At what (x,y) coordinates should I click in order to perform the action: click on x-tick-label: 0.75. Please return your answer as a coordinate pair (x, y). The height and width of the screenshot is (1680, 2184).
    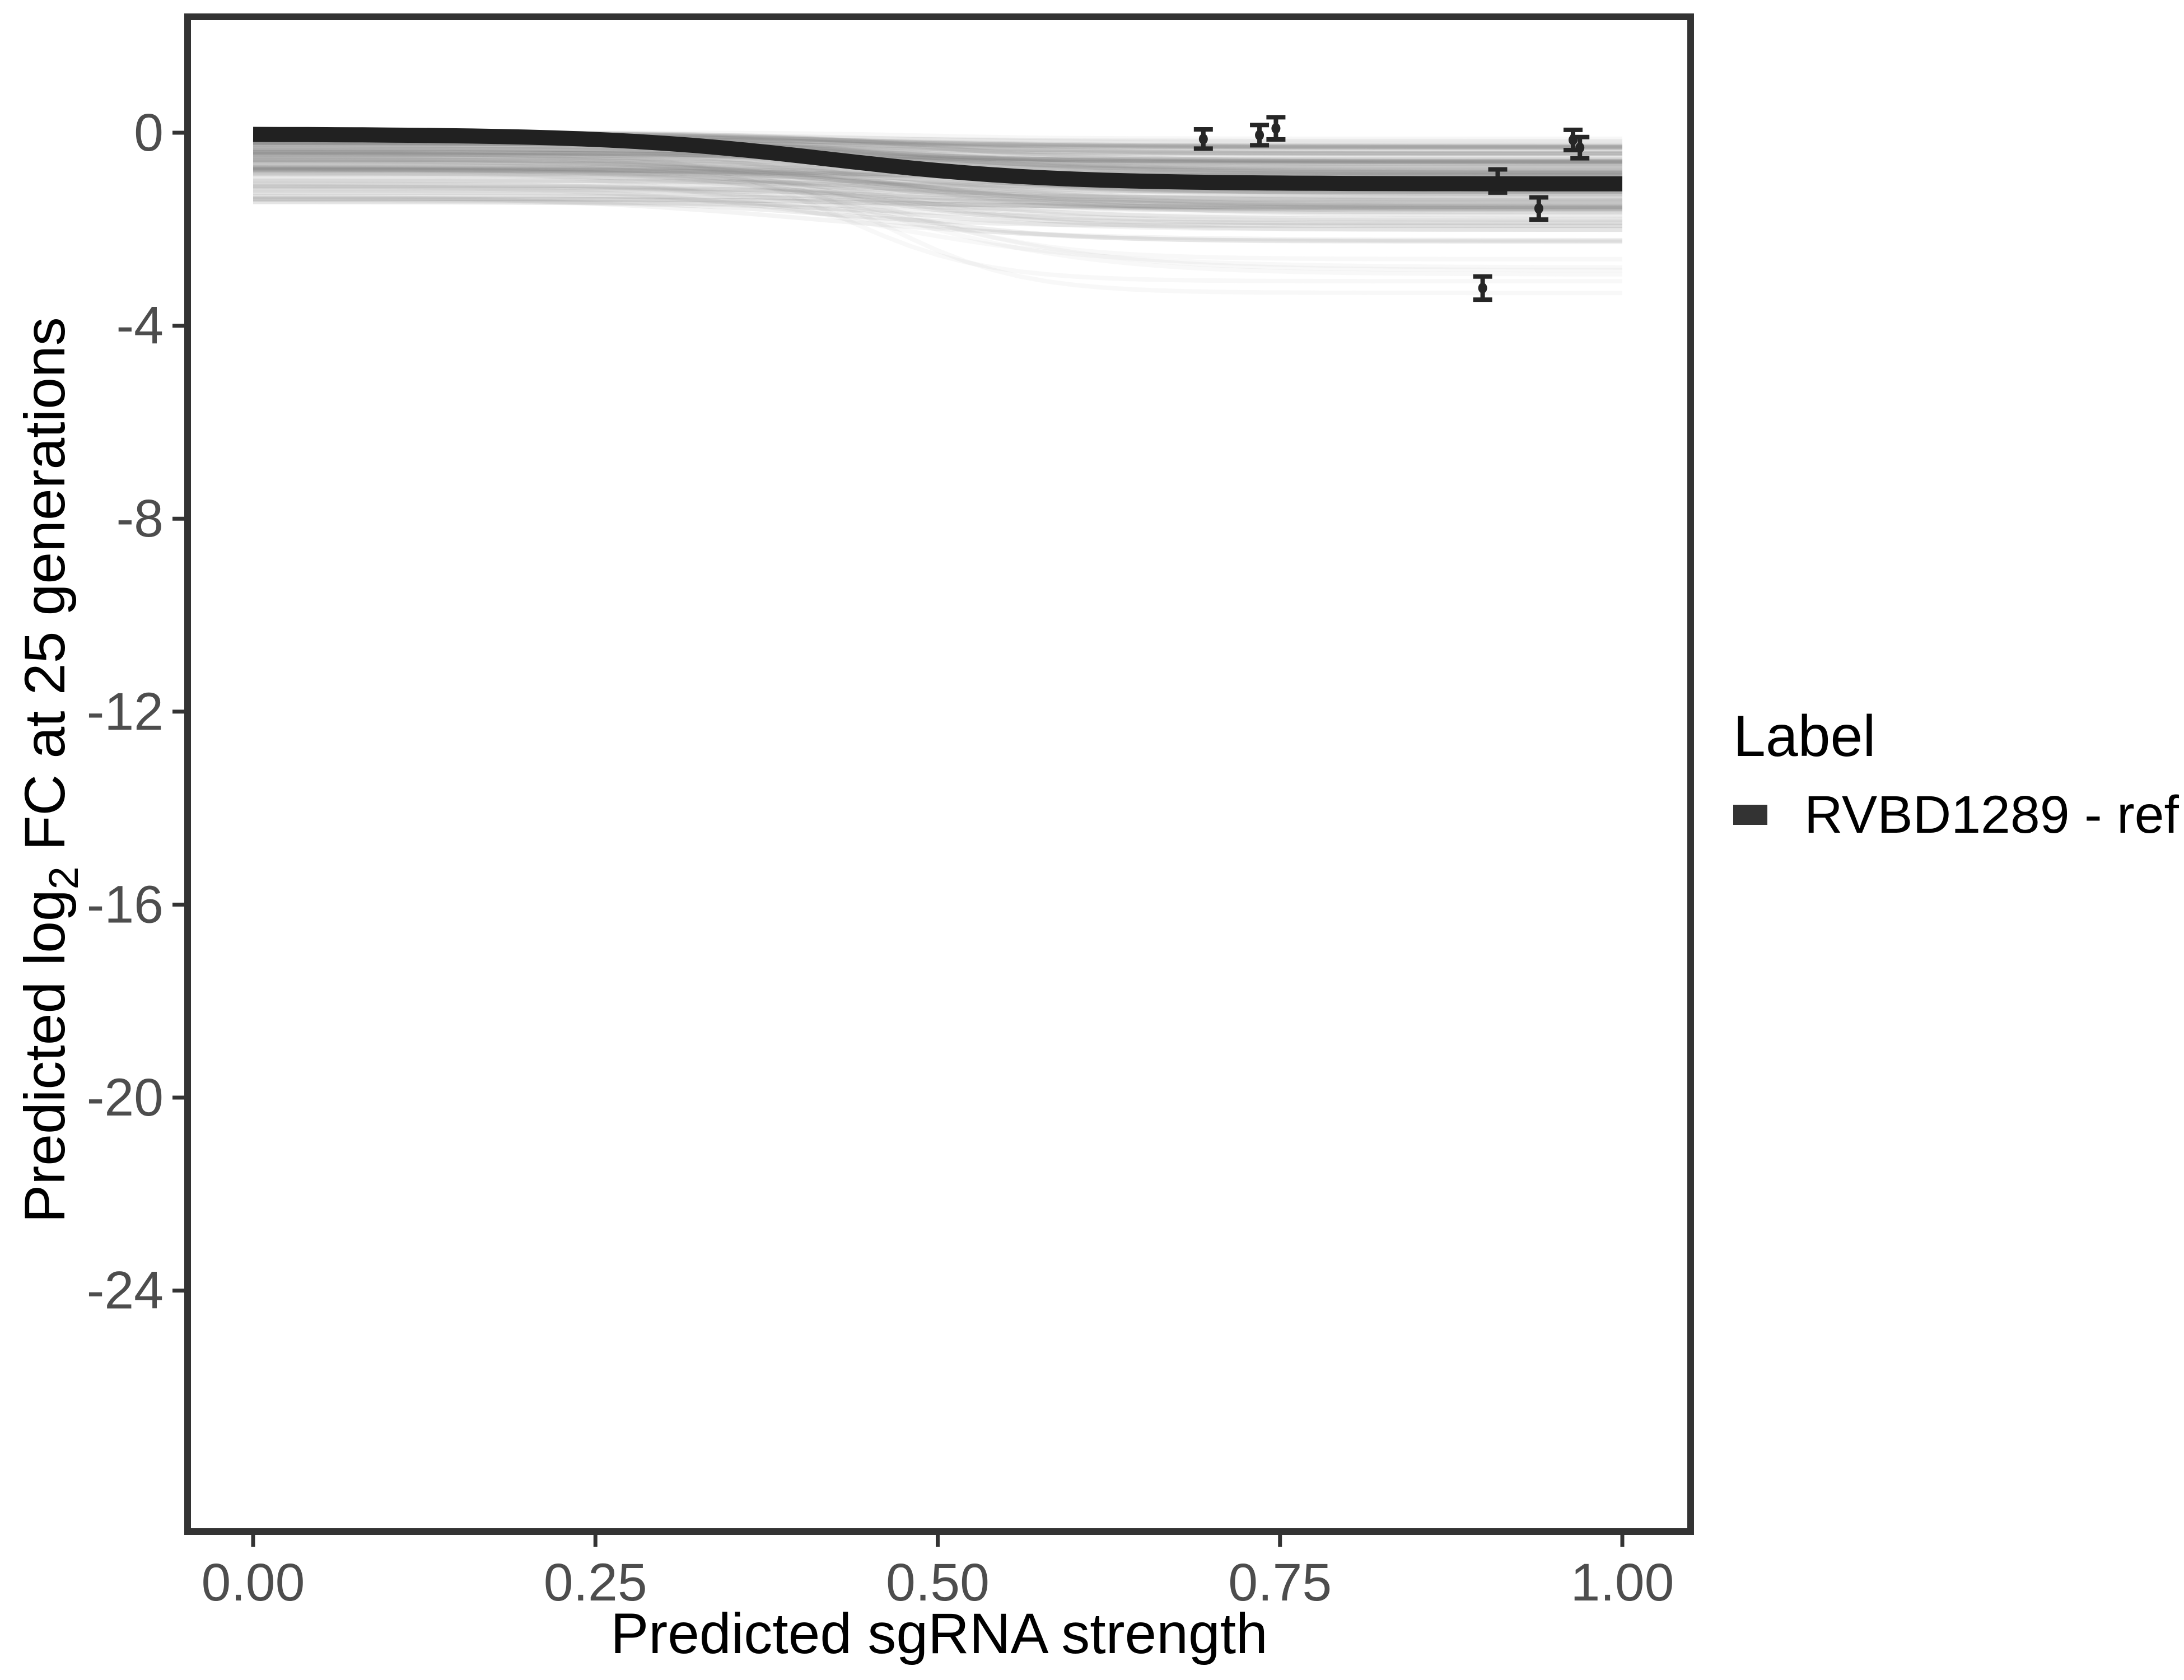
    Looking at the image, I should click on (1280, 1583).